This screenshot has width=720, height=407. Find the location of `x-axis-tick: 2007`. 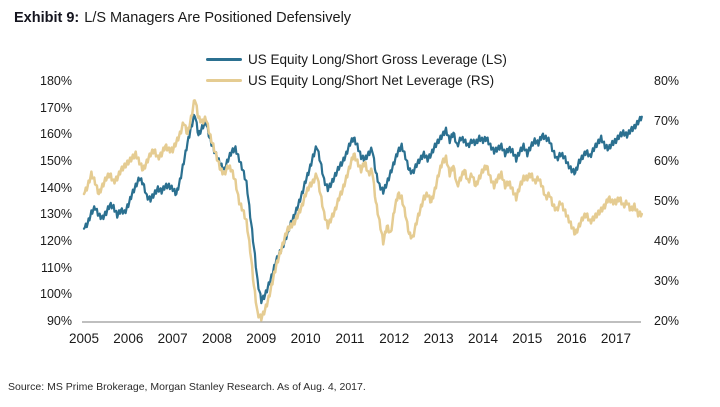

x-axis-tick: 2007 is located at coordinates (172, 338).